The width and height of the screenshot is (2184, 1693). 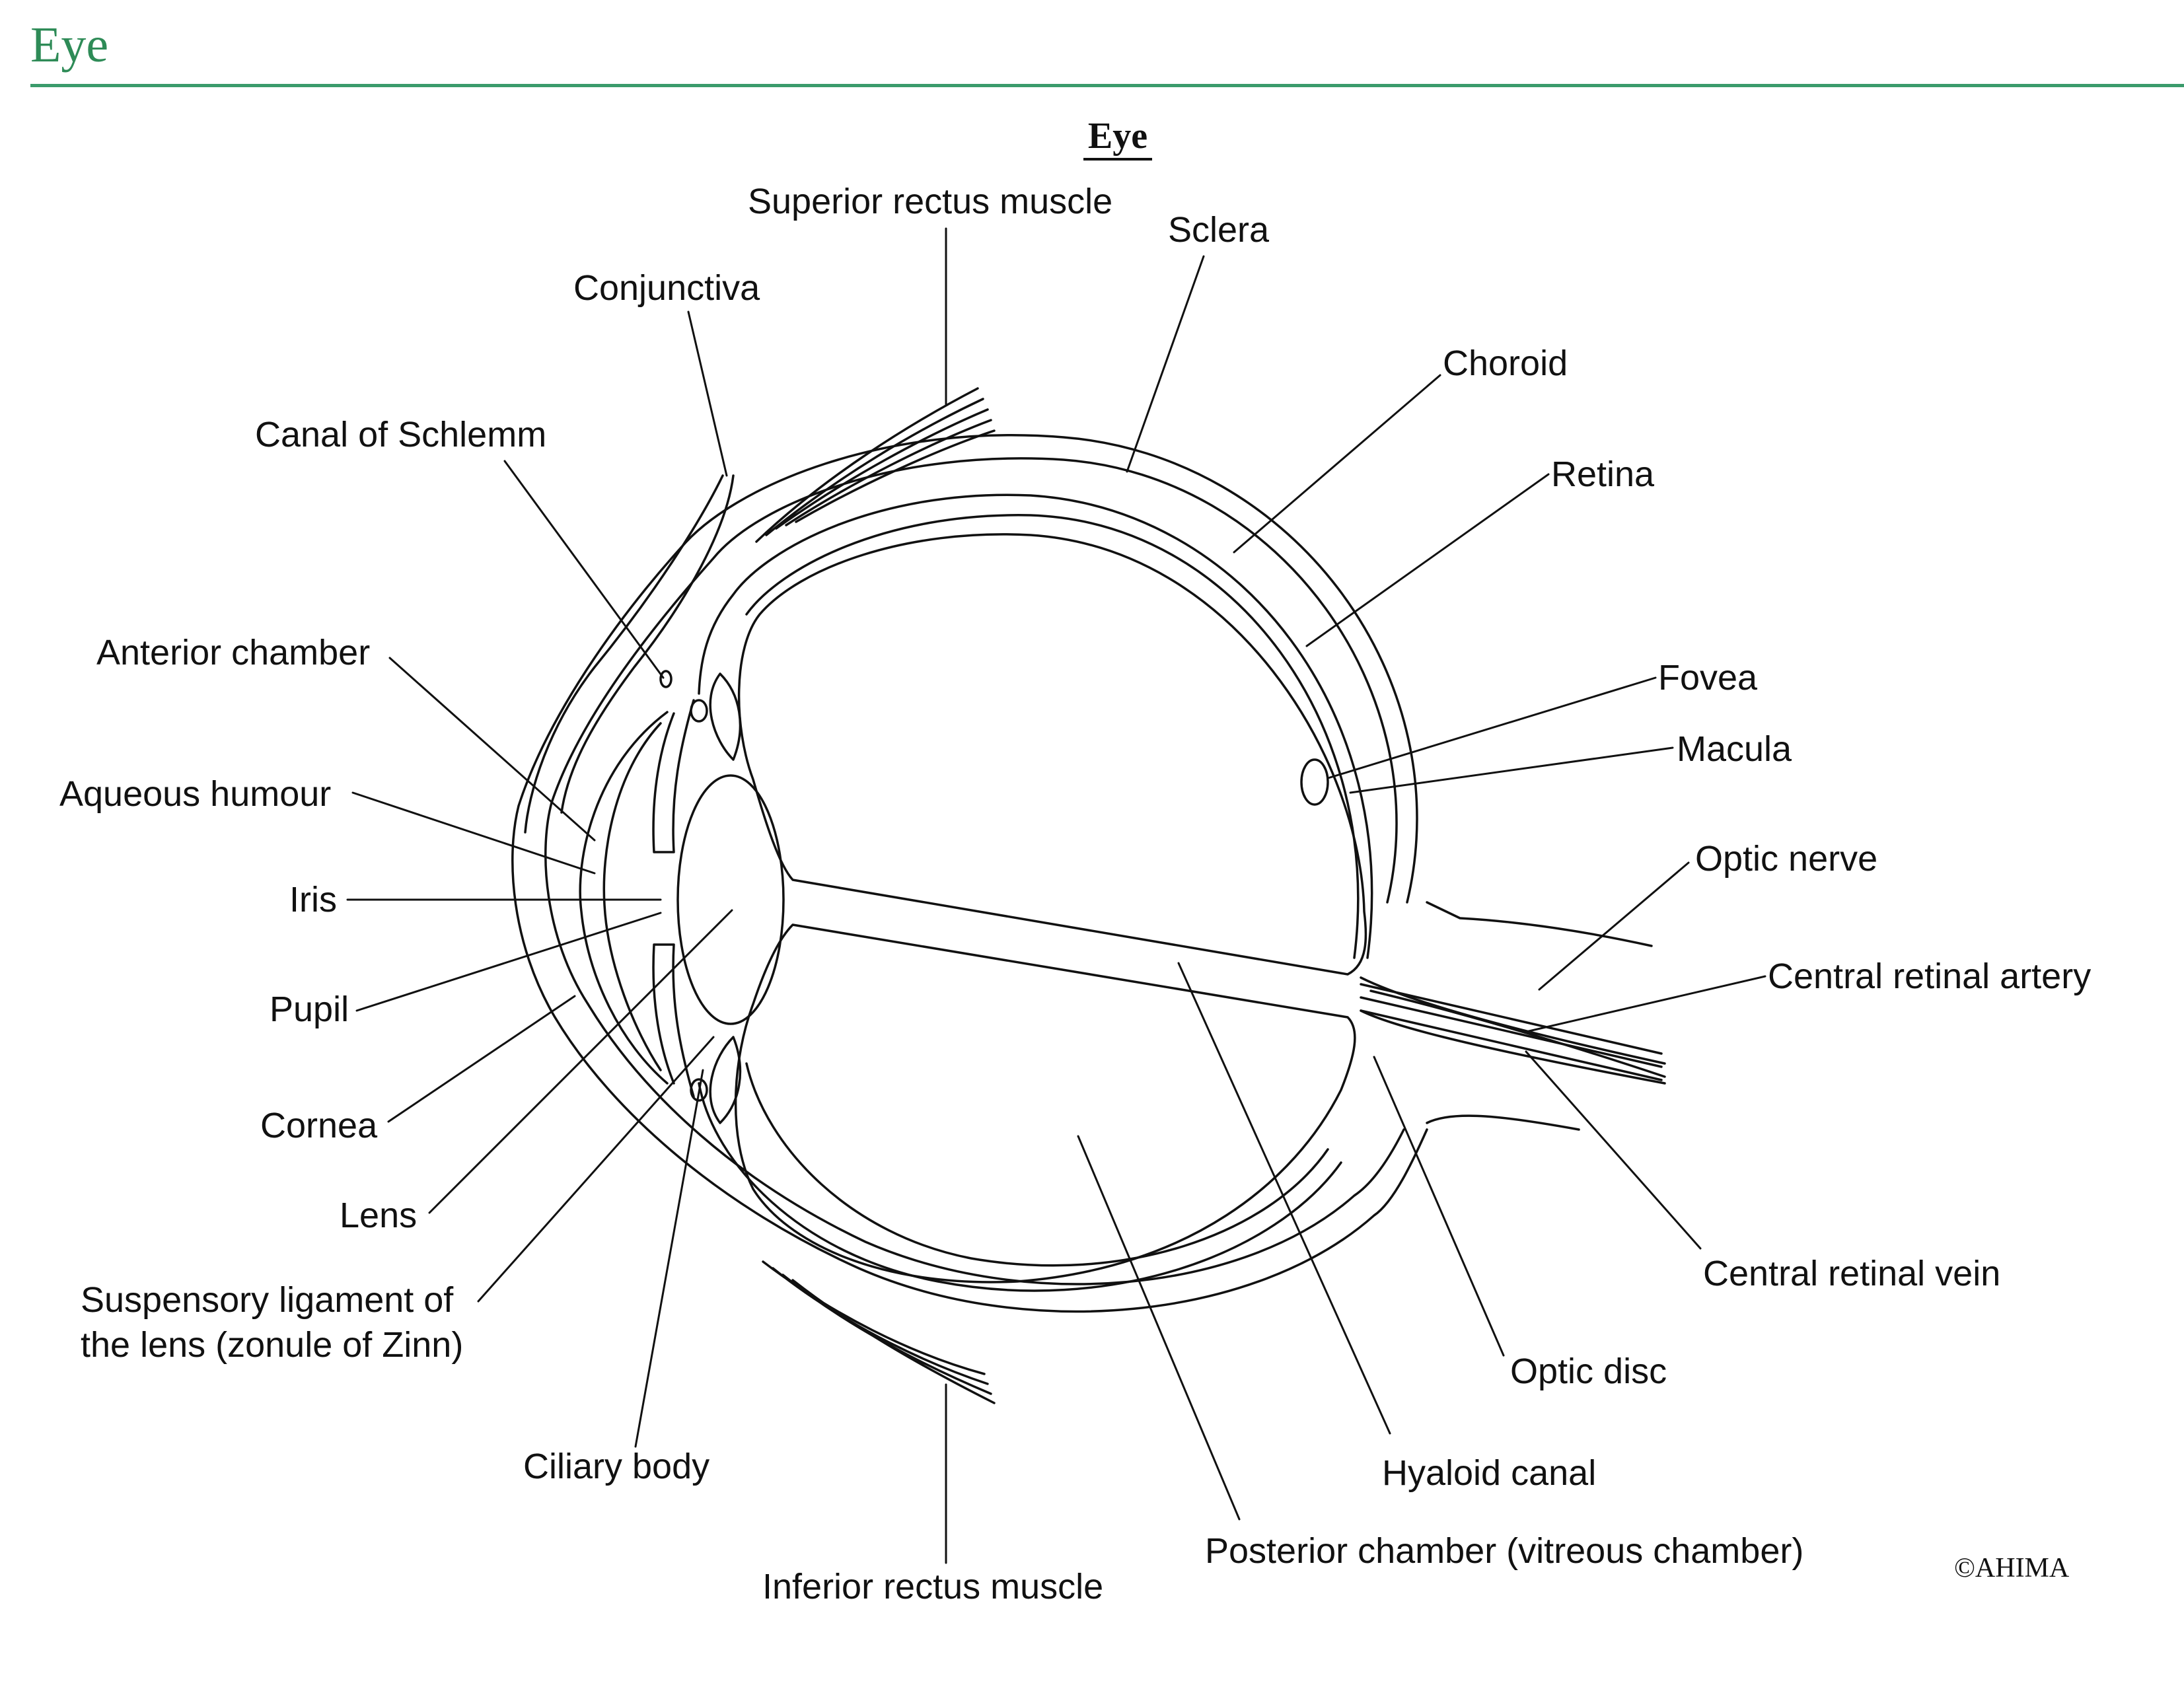 I want to click on leader-aqueous, so click(x=474, y=833).